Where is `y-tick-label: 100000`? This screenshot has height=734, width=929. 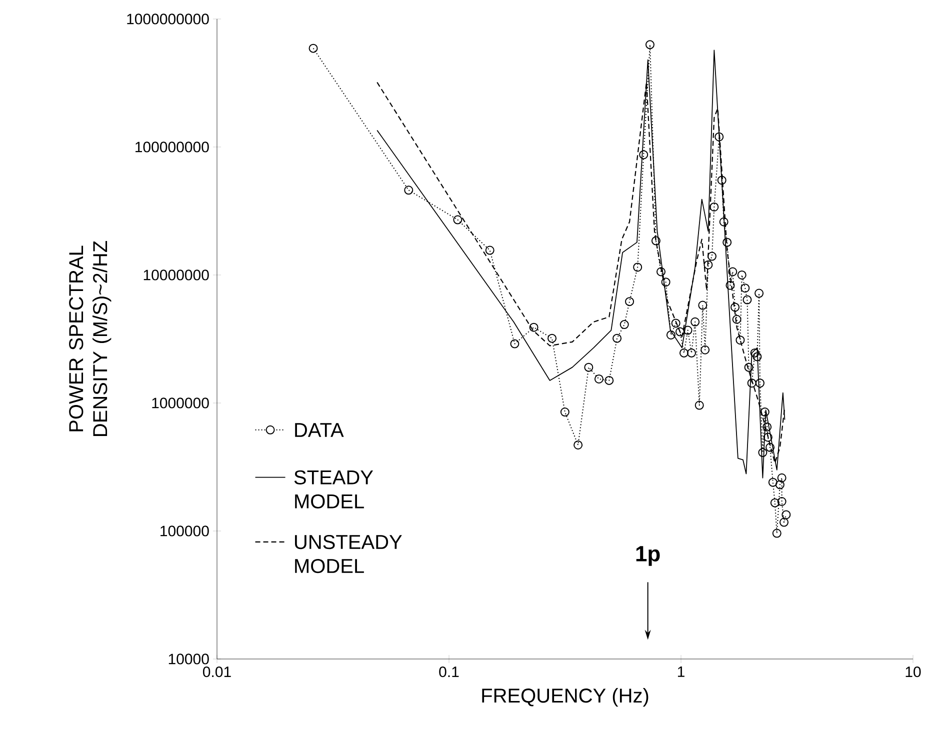 y-tick-label: 100000 is located at coordinates (184, 531).